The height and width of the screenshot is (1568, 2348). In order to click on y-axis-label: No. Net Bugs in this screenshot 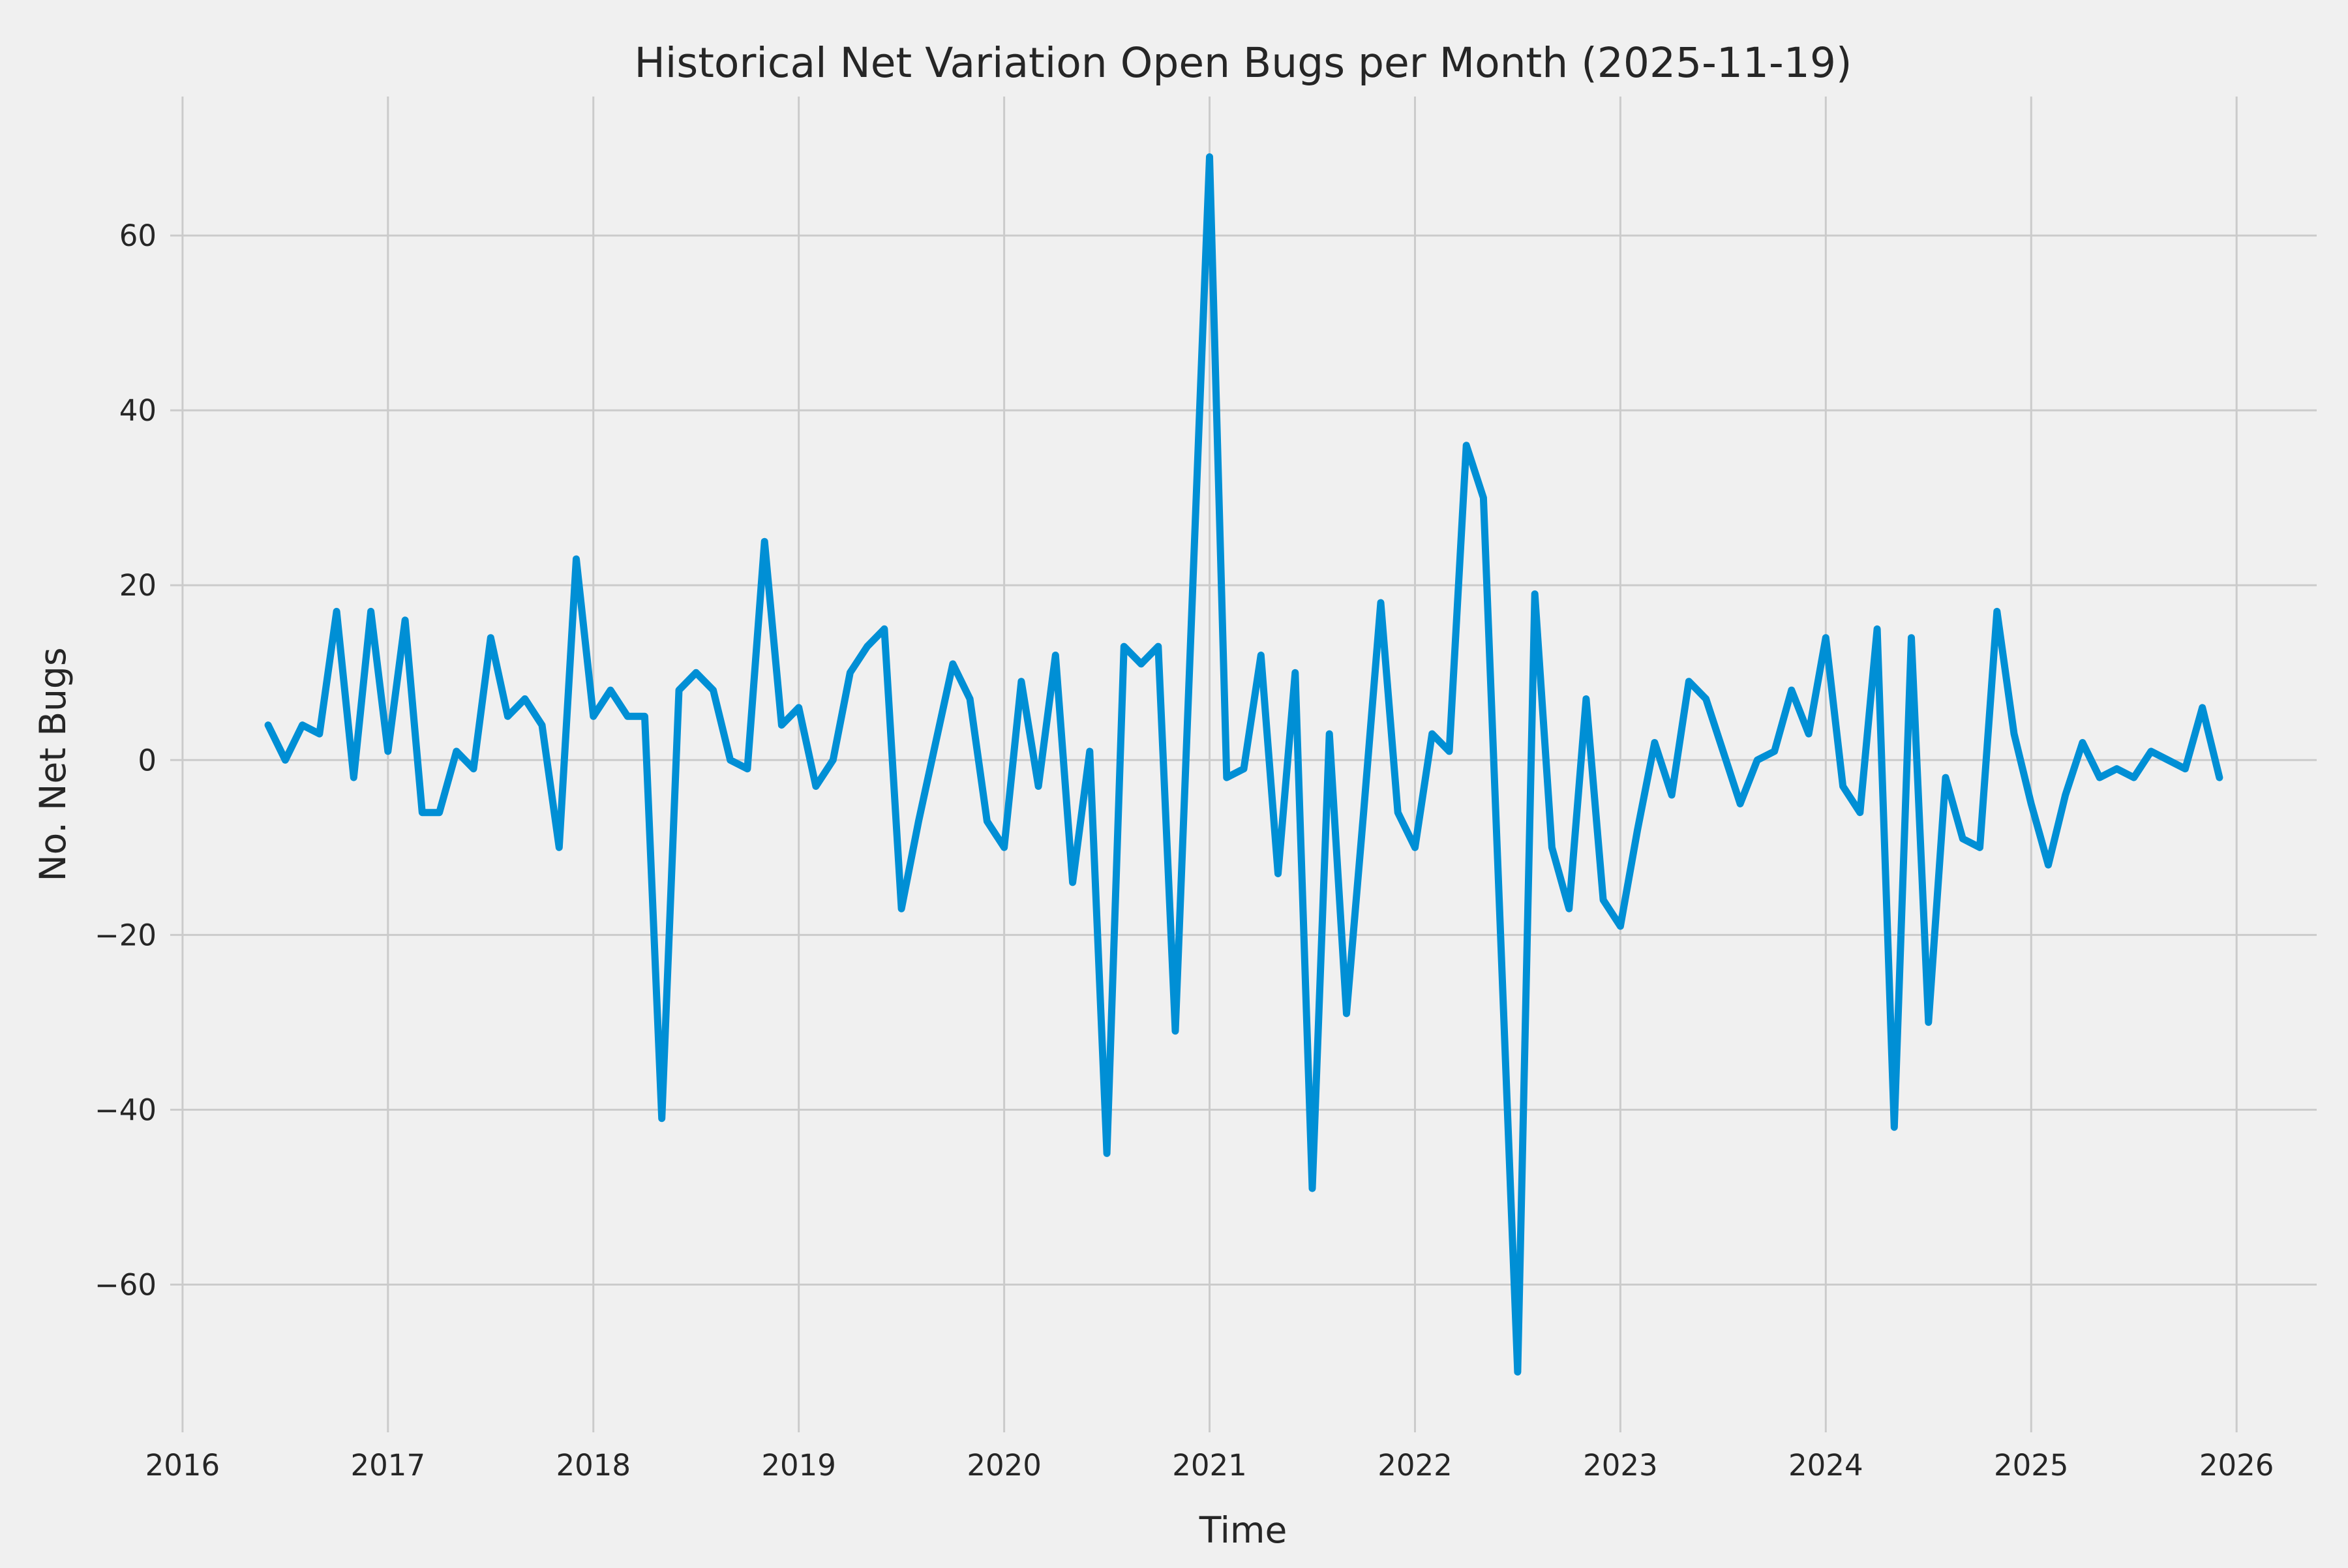, I will do `click(53, 765)`.